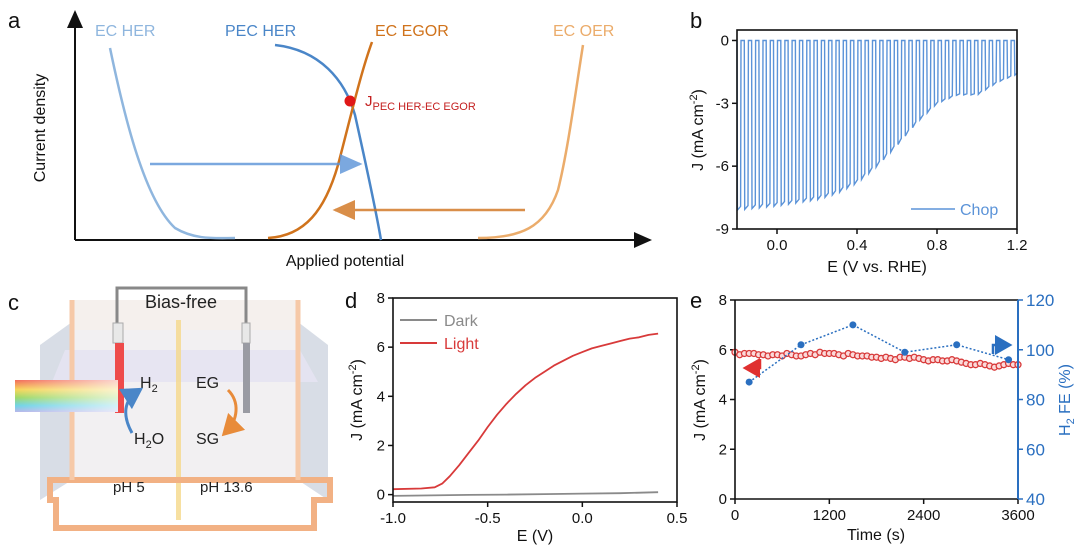 Image resolution: width=1080 pixels, height=550 pixels. What do you see at coordinates (535, 536) in the screenshot?
I see `x-label-d: E (V)` at bounding box center [535, 536].